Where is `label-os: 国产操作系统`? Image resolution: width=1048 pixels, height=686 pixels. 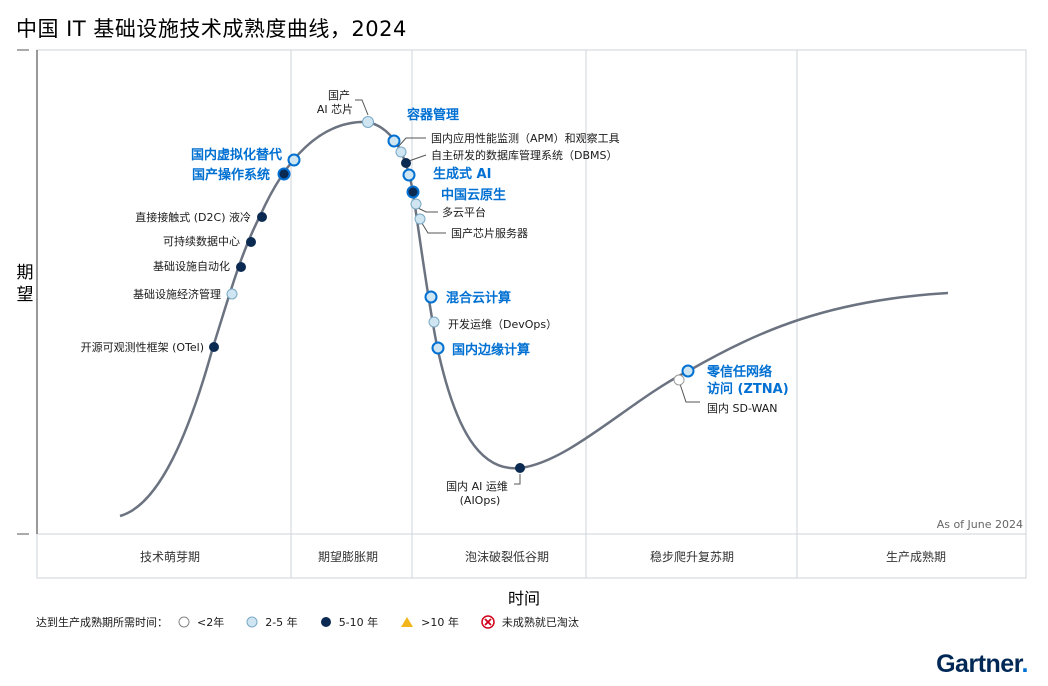
label-os: 国产操作系统 is located at coordinates (231, 175).